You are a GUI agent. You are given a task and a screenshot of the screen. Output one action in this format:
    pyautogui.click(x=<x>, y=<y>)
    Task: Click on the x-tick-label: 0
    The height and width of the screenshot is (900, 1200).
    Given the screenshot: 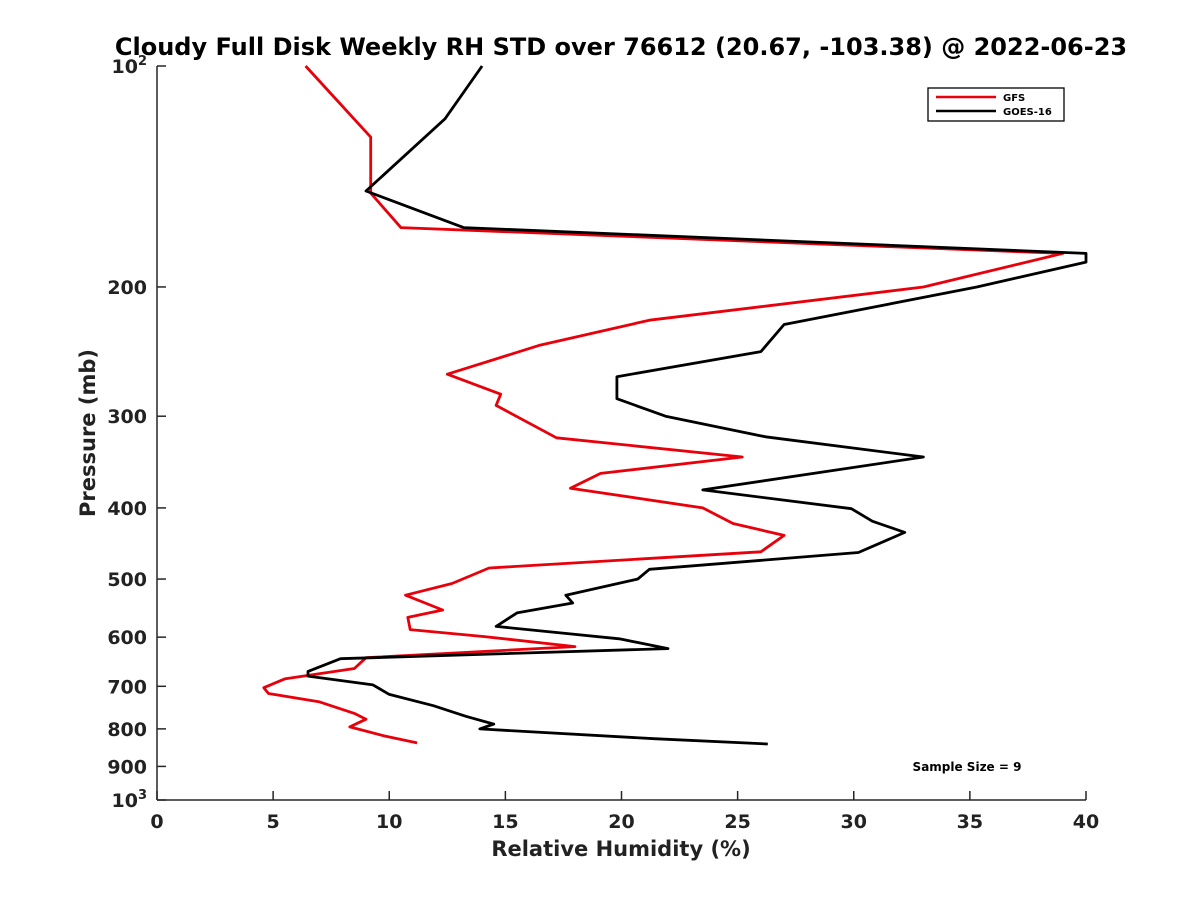 What is the action you would take?
    pyautogui.click(x=156, y=822)
    